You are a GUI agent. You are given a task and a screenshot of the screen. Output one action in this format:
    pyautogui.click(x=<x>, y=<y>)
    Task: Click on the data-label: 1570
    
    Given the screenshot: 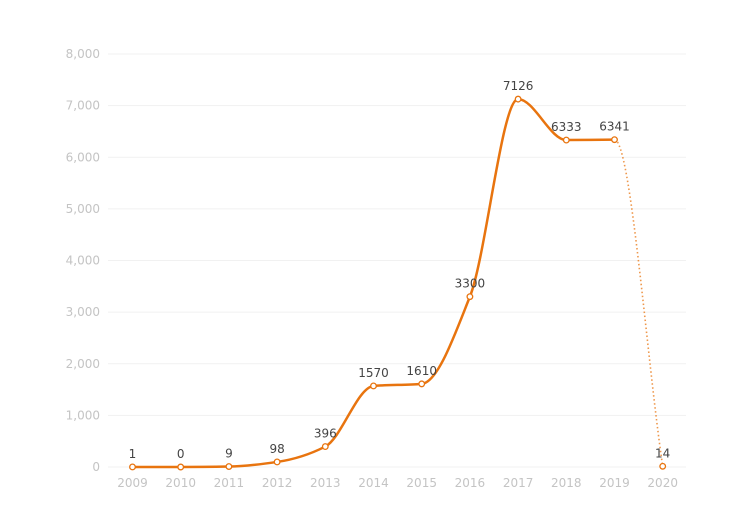 What is the action you would take?
    pyautogui.click(x=373, y=373)
    